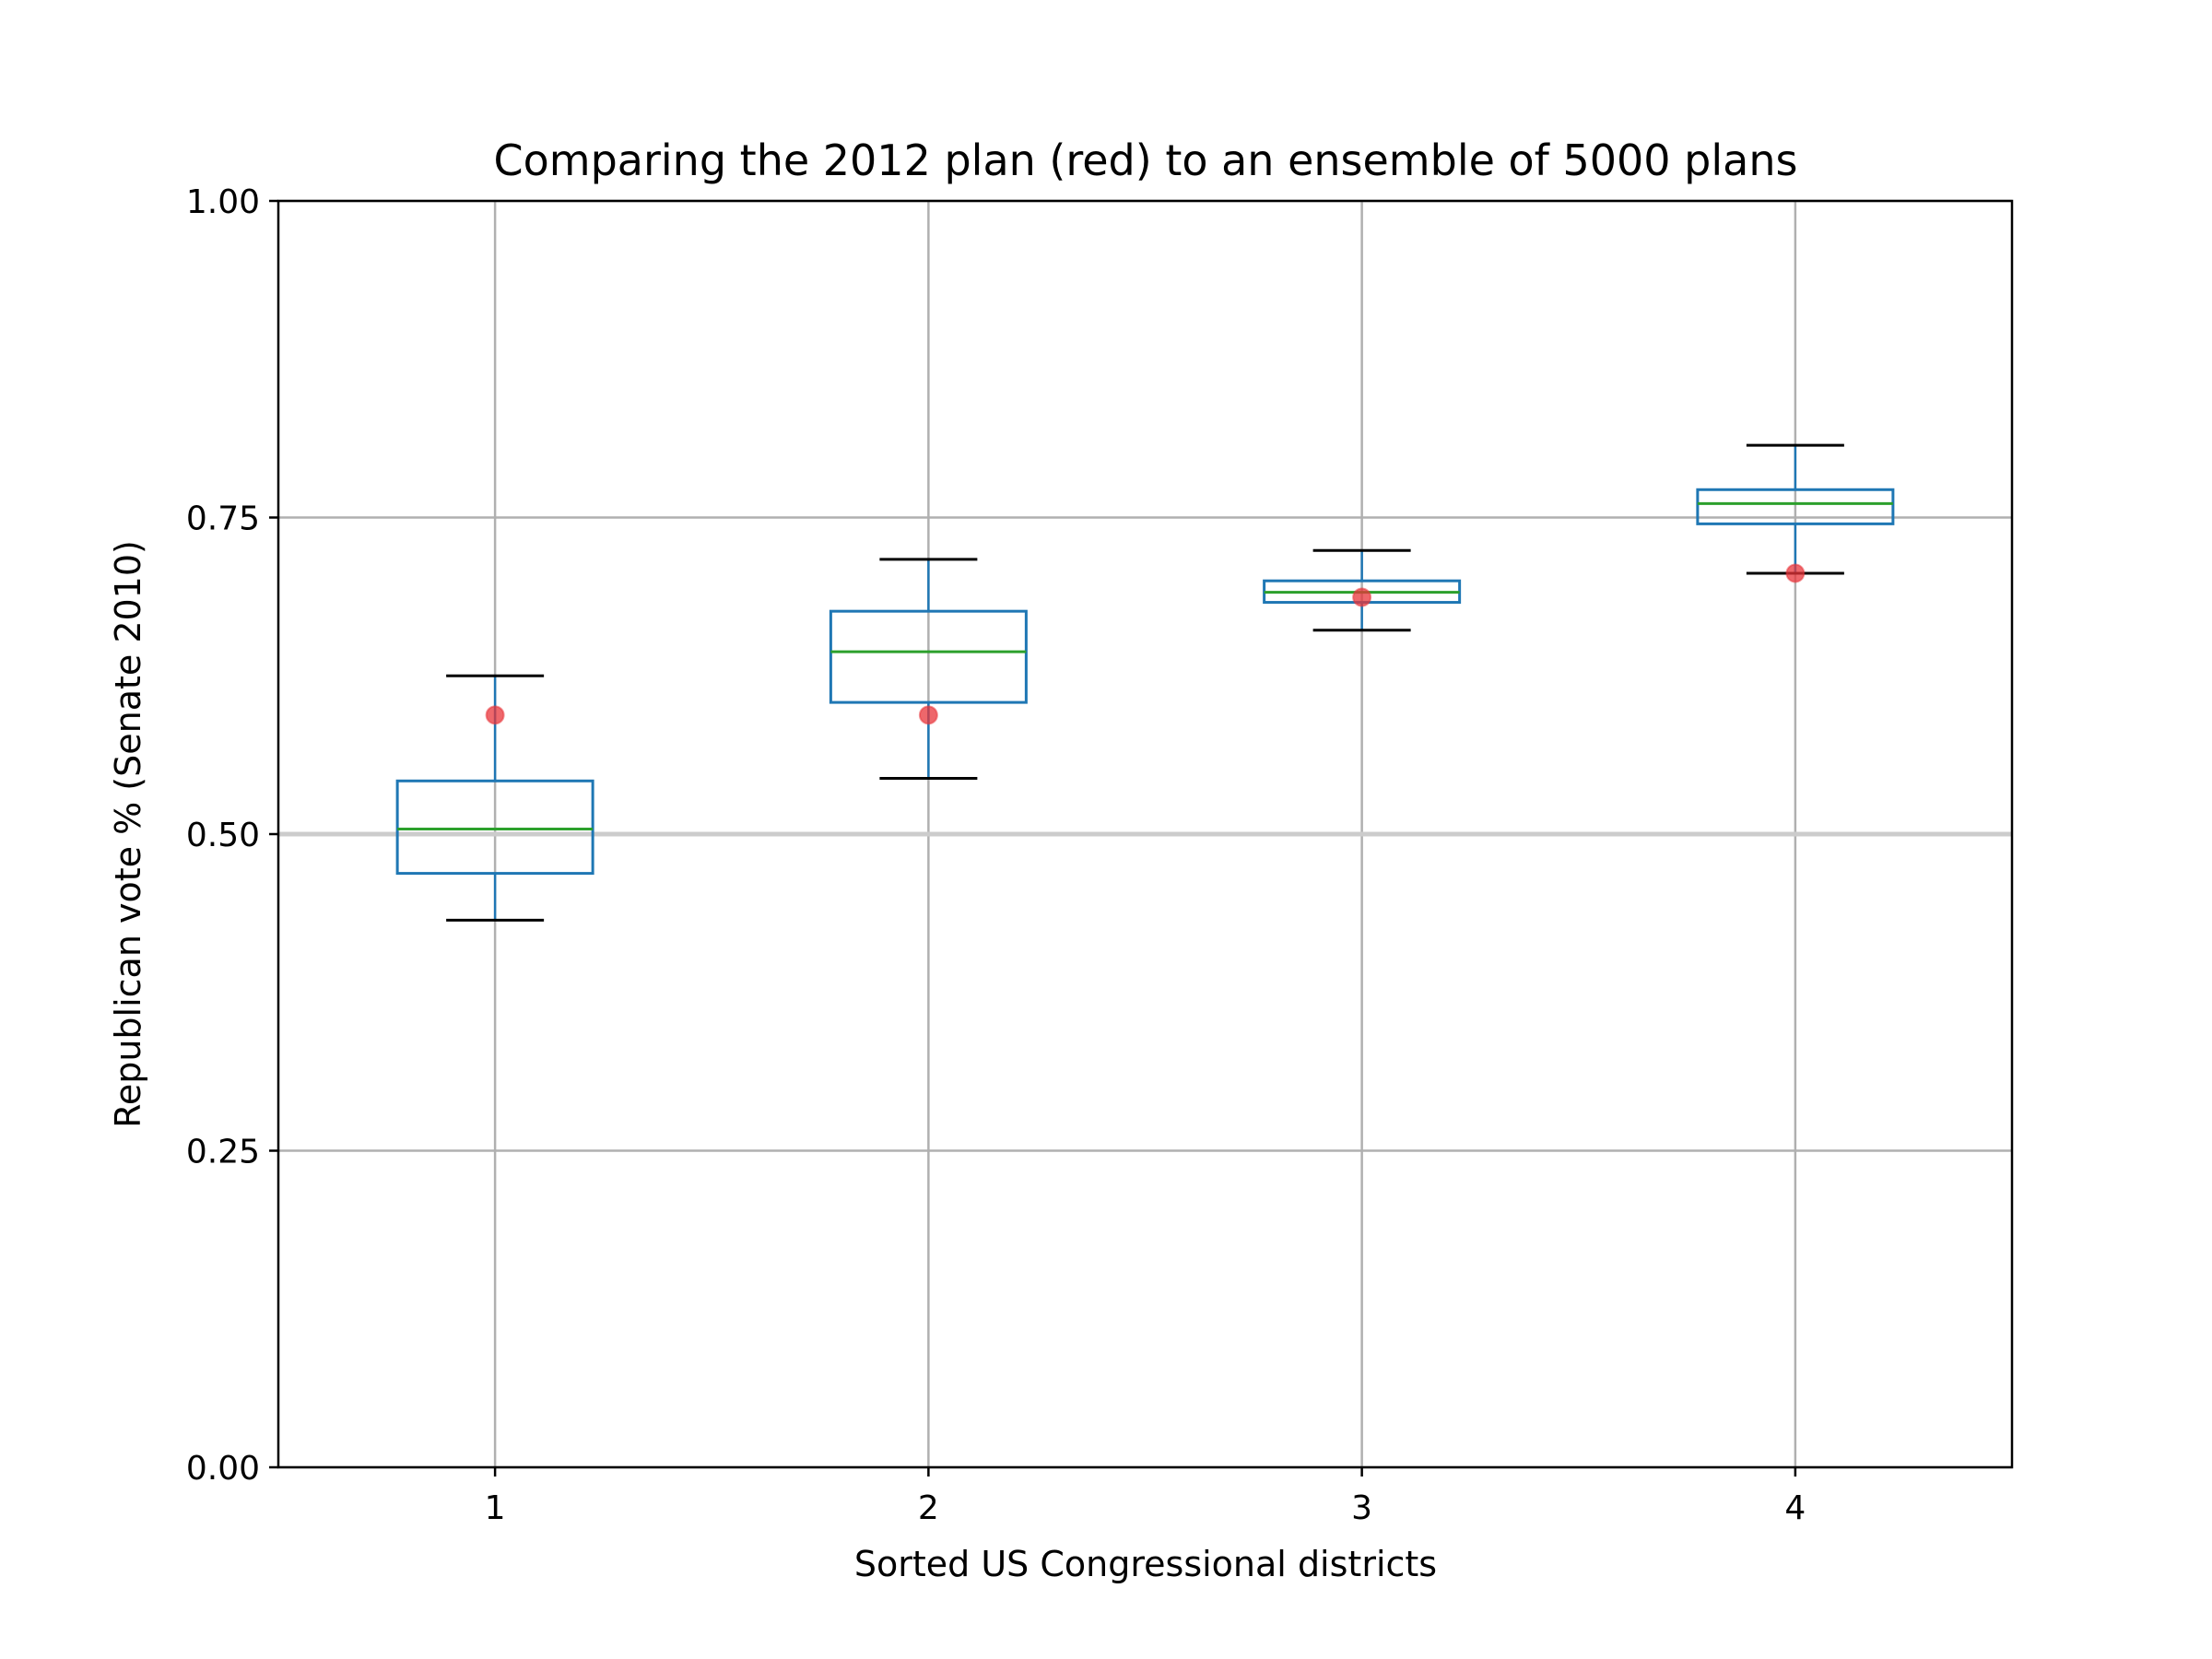  Describe the element at coordinates (223, 1152) in the screenshot. I see `y-tick-label: 0.25` at that location.